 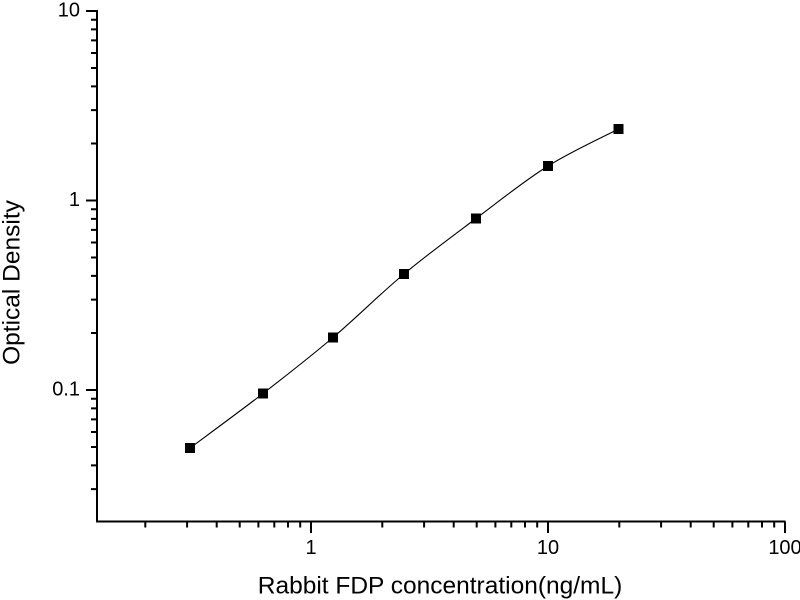 What do you see at coordinates (440, 586) in the screenshot?
I see `svg-text:Rabbit FDP concentration(ng/mL: Rabbit FDP concentration(ng/mL)` at bounding box center [440, 586].